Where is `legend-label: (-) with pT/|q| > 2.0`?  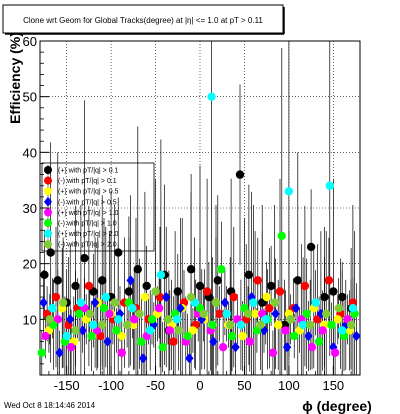 legend-label: (-) with pT/|q| > 2.0 is located at coordinates (87, 245).